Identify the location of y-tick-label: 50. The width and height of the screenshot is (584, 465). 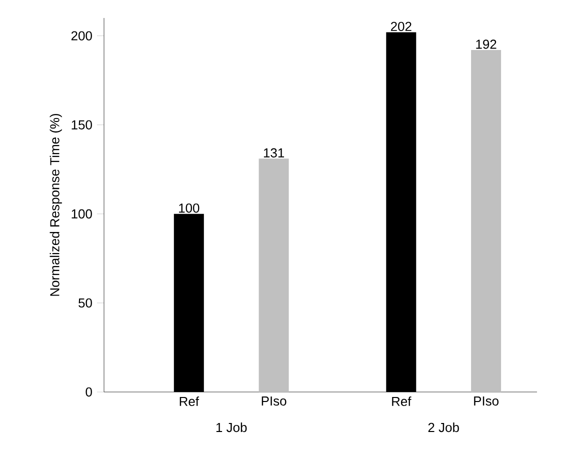
(85, 303).